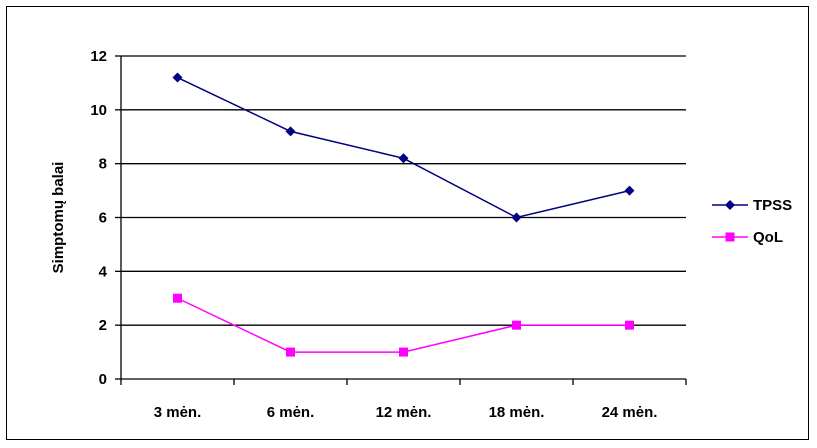 This screenshot has height=448, width=817. I want to click on y-tick-label: 12, so click(98, 56).